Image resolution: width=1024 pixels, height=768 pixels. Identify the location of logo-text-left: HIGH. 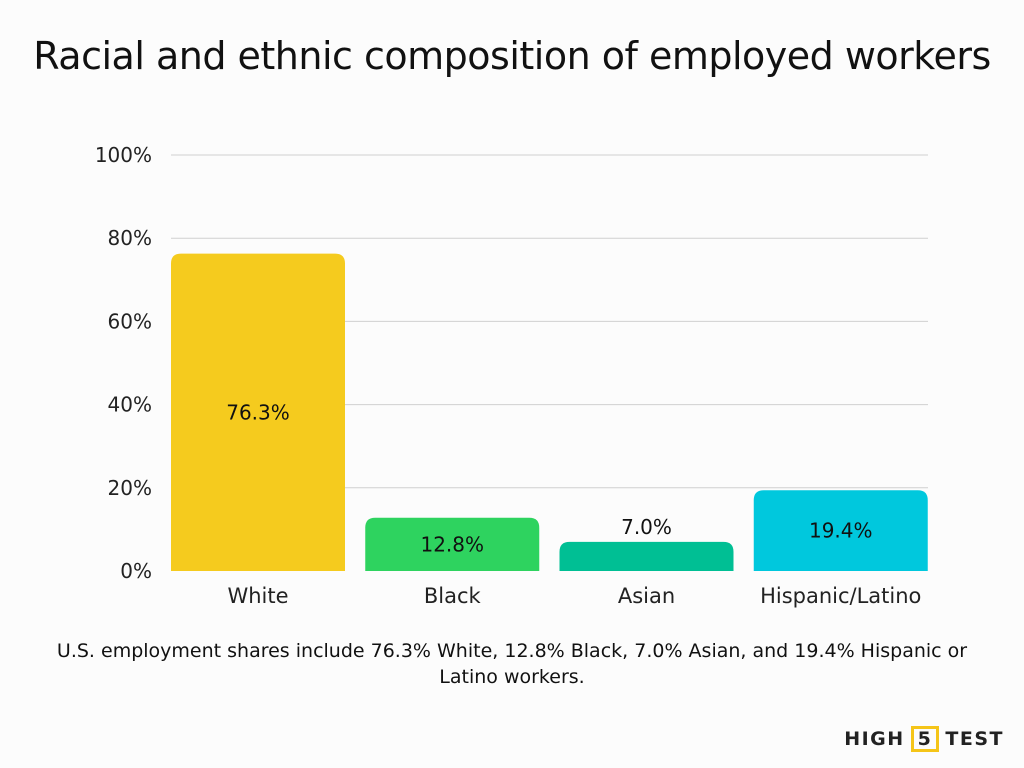
(874, 739).